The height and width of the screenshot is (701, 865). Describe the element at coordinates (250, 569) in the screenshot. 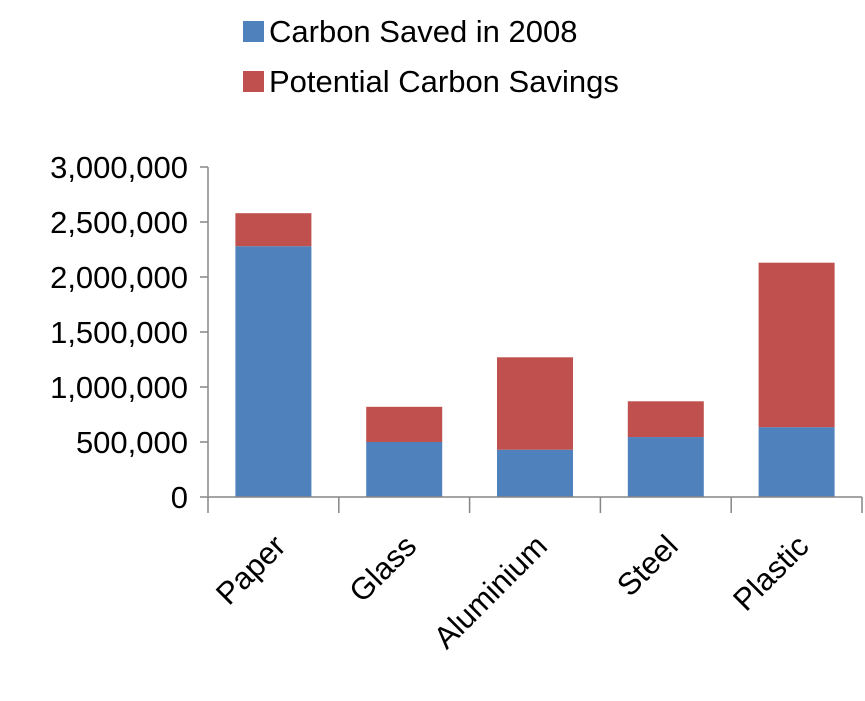

I see `x-tick-label: Paper` at that location.